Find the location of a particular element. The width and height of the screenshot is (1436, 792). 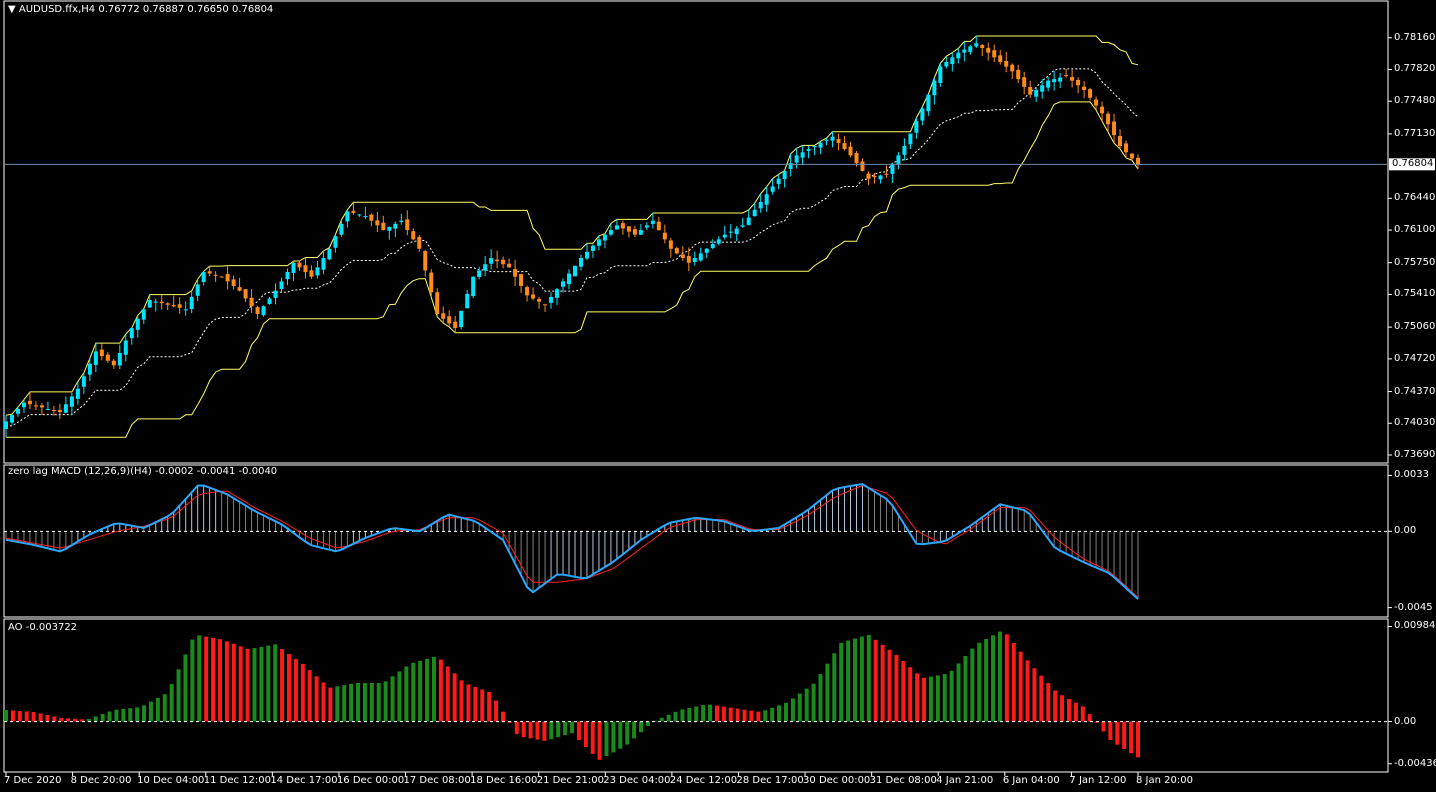

price-tick-label: 0.77130 is located at coordinates (1415, 133).